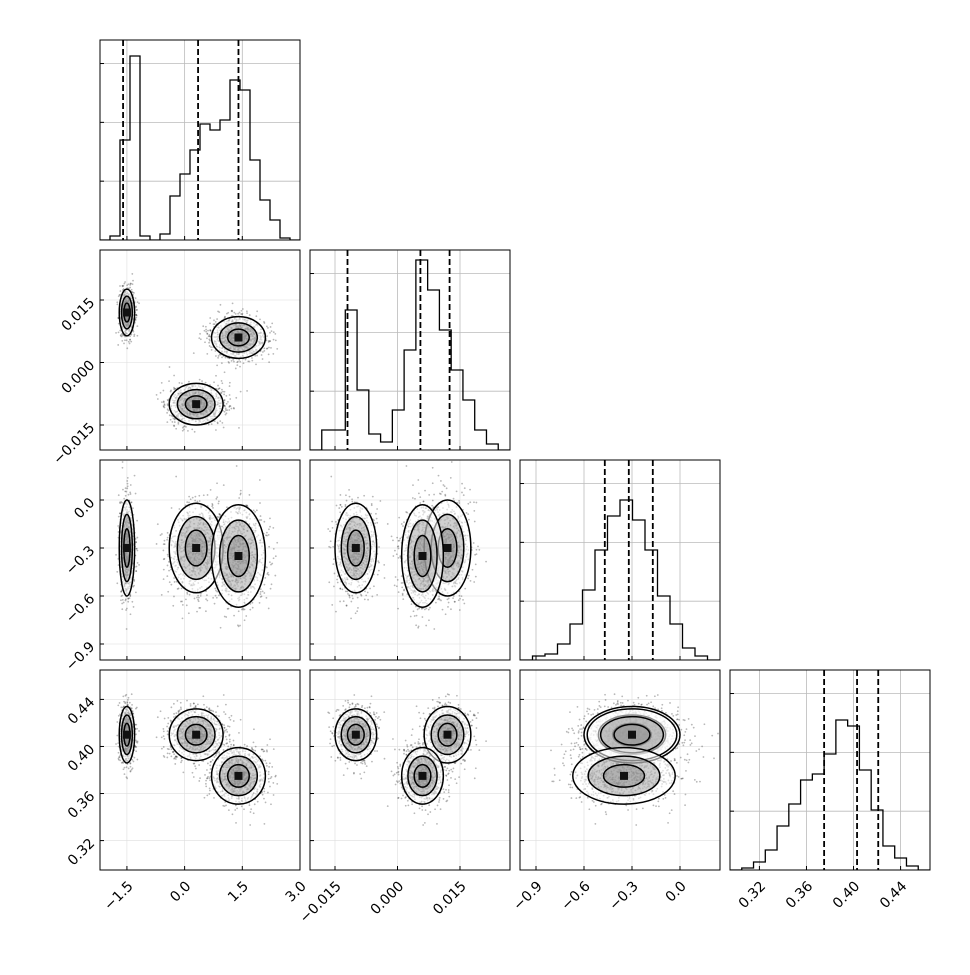 This screenshot has width=970, height=975. I want to click on density-peak, so click(238, 338).